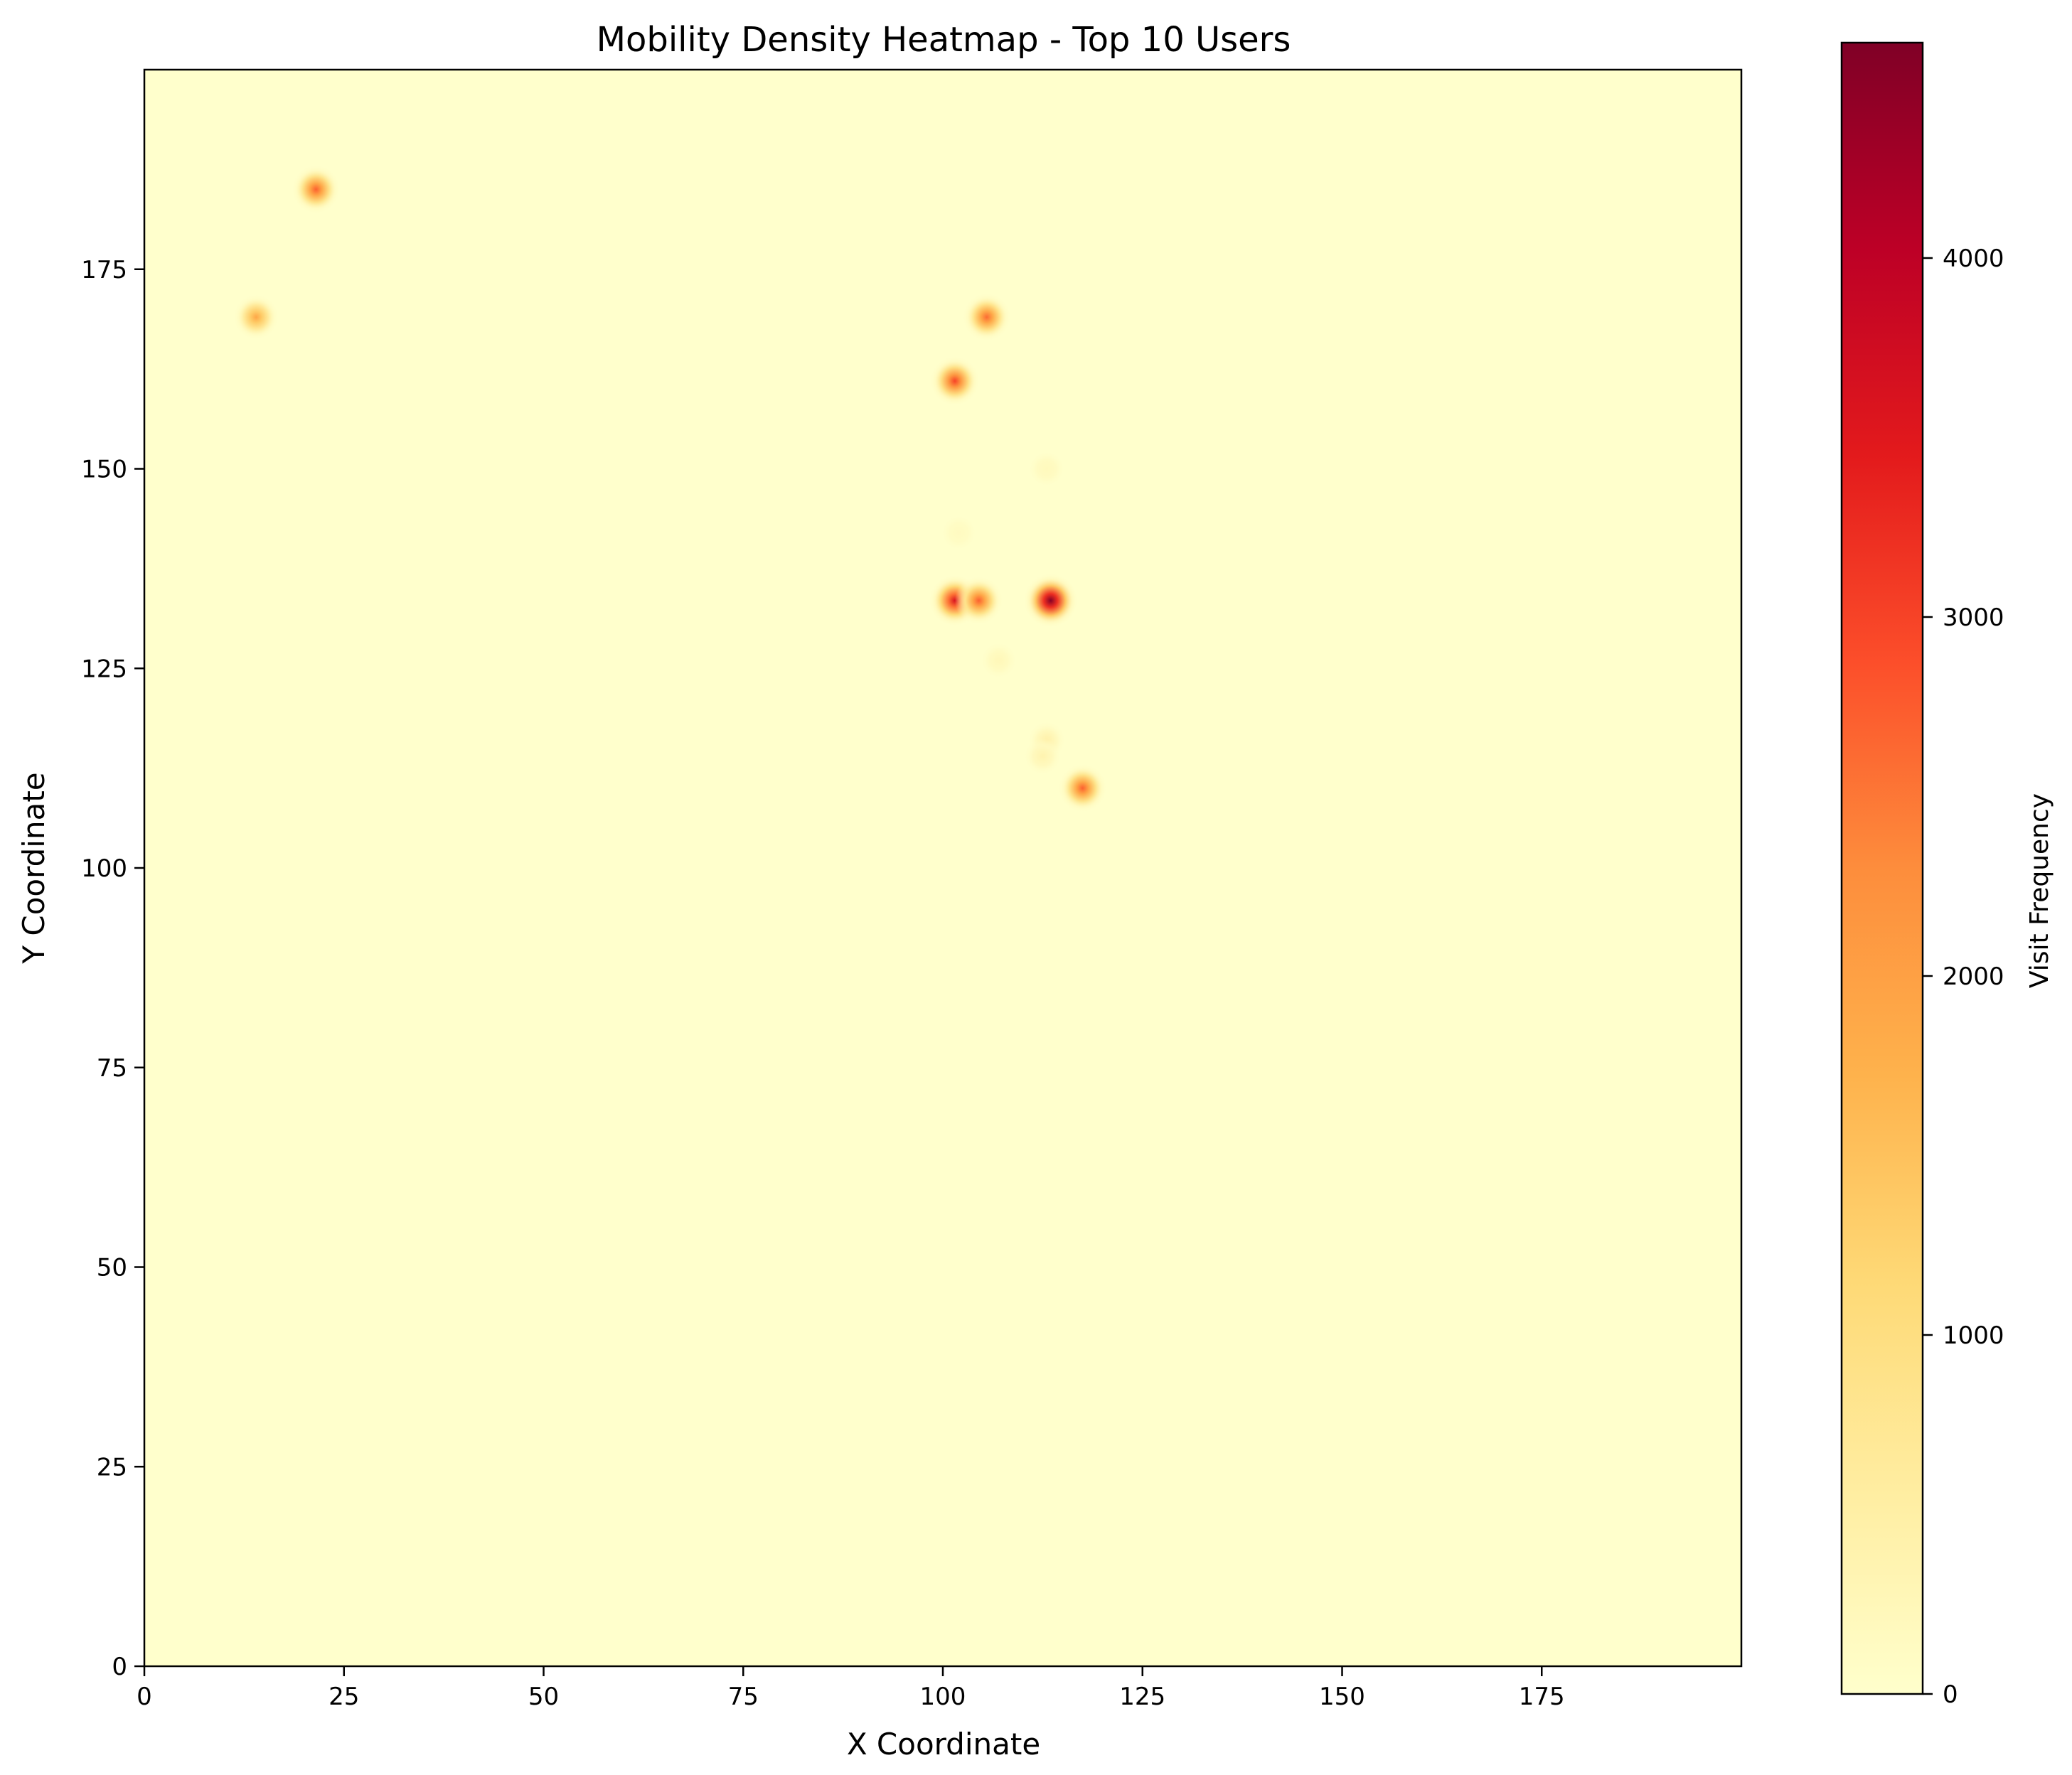 The image size is (2072, 1775). What do you see at coordinates (1882, 868) in the screenshot?
I see `colorbar` at bounding box center [1882, 868].